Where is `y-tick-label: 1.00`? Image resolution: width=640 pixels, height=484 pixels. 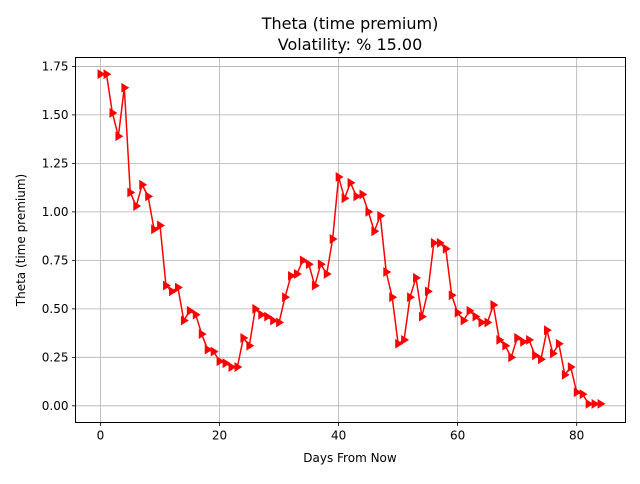
y-tick-label: 1.00 is located at coordinates (55, 212).